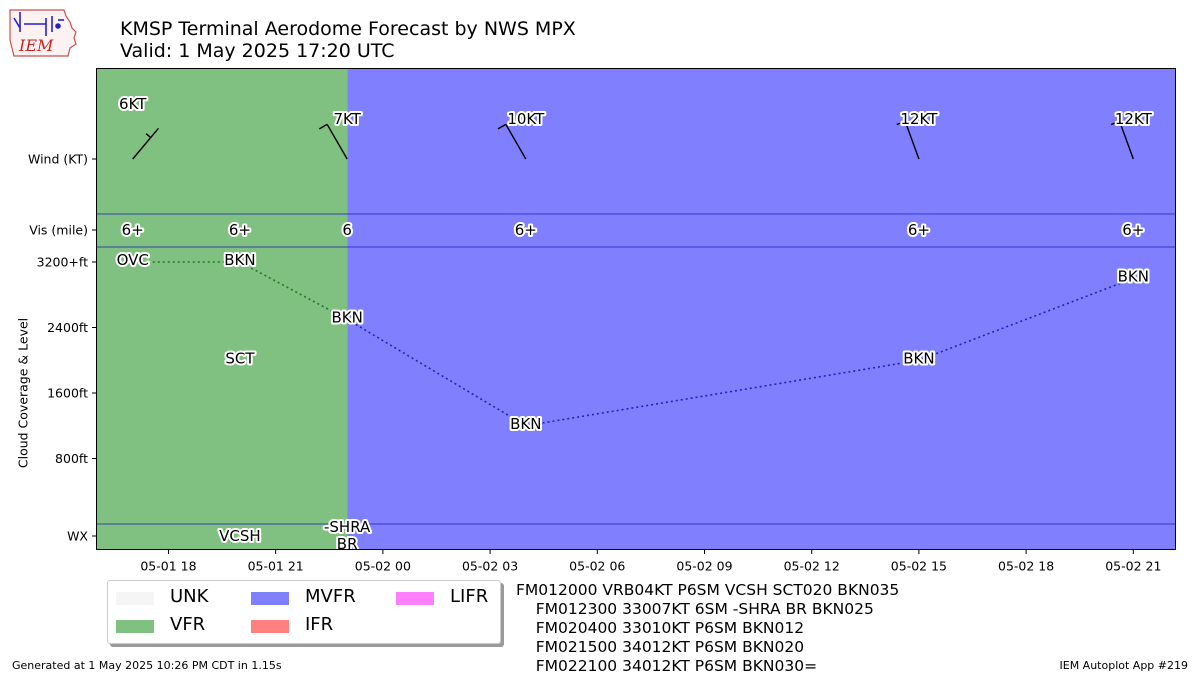 Image resolution: width=1200 pixels, height=676 pixels. What do you see at coordinates (38, 24) in the screenshot?
I see `weather-station-icon` at bounding box center [38, 24].